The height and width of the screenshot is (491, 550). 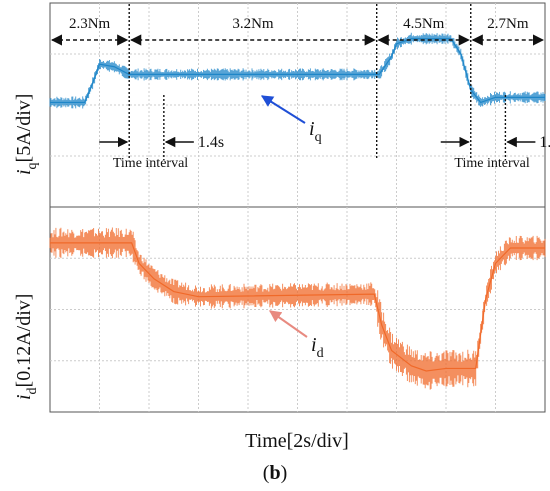 I want to click on id-y-axis-label: id[0.12A/div], so click(x=26, y=347).